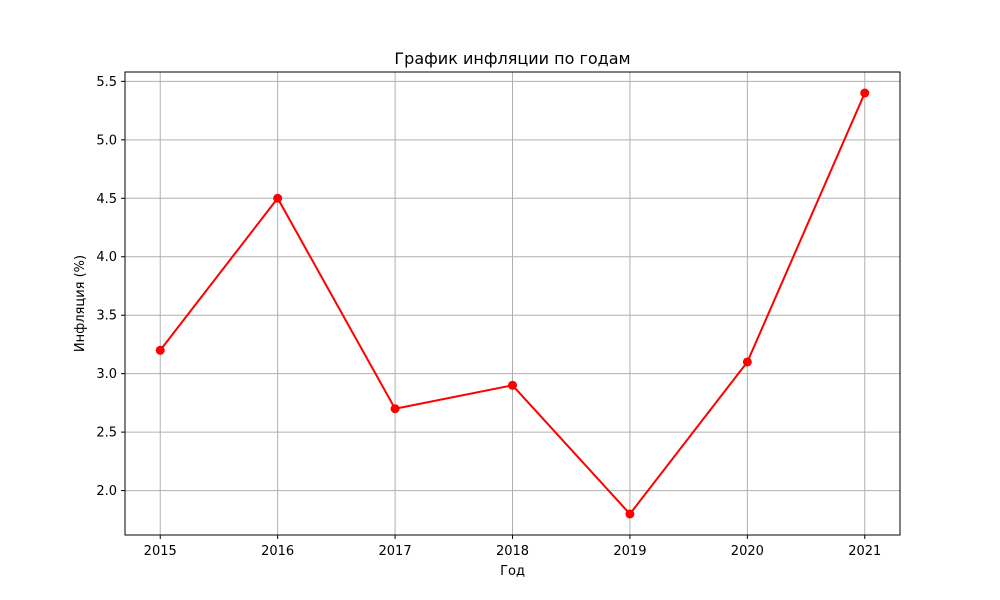  Describe the element at coordinates (80, 303) in the screenshot. I see `y-axis-label: Инфляция (%)` at that location.